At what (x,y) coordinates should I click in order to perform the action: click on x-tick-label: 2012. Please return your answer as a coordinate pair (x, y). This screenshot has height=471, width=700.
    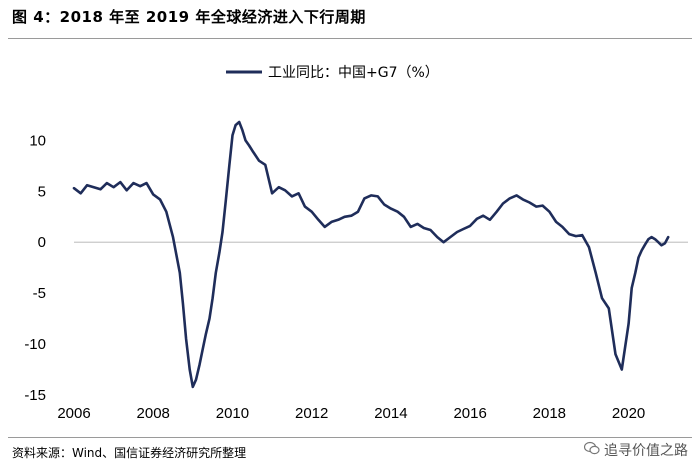
    Looking at the image, I should click on (311, 413).